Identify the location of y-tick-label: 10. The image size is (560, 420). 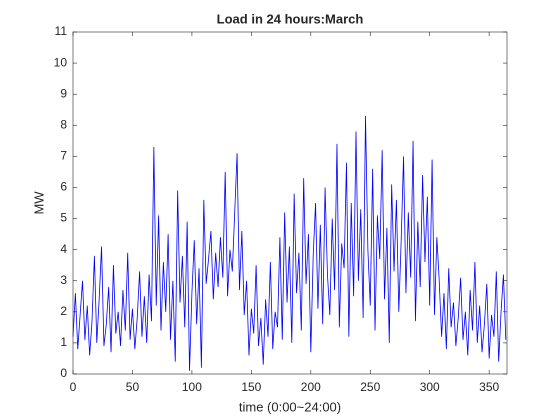
(61, 62).